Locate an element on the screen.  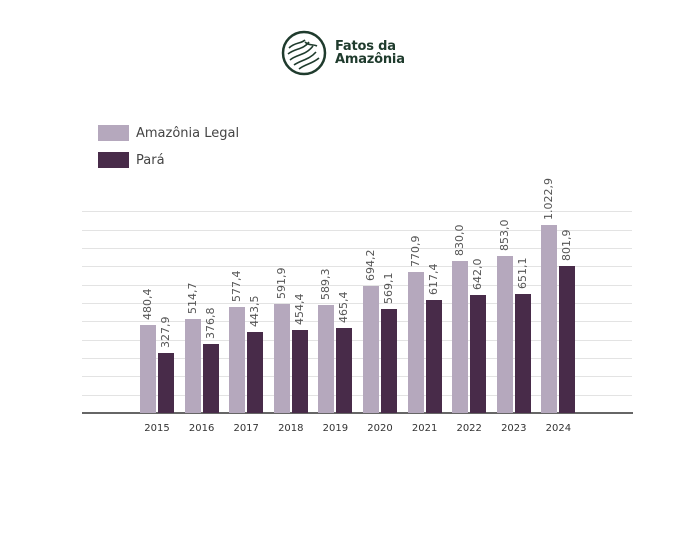
data-label: 830,0 is located at coordinates (460, 240).